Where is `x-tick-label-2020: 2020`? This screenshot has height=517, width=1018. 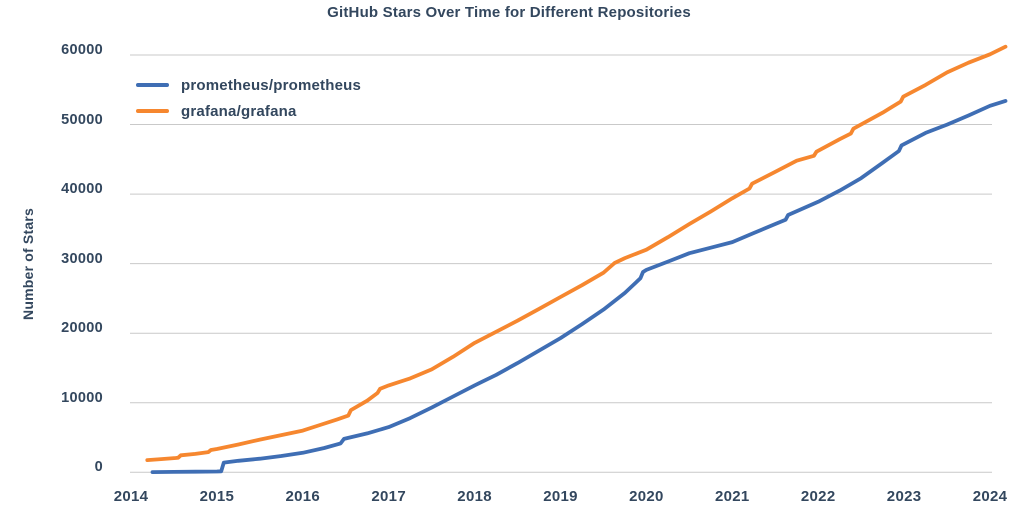
x-tick-label-2020: 2020 is located at coordinates (646, 496).